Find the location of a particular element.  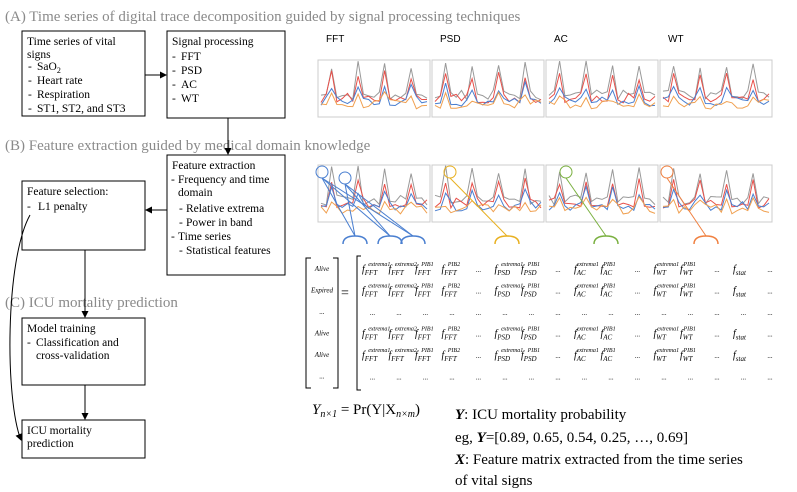

list-item: SaO2 is located at coordinates (49, 68).